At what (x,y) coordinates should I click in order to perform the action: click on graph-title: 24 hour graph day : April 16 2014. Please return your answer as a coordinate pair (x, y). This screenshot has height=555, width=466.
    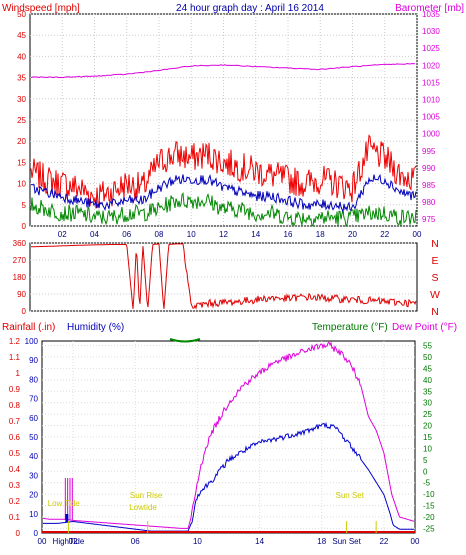
    Looking at the image, I should click on (250, 8).